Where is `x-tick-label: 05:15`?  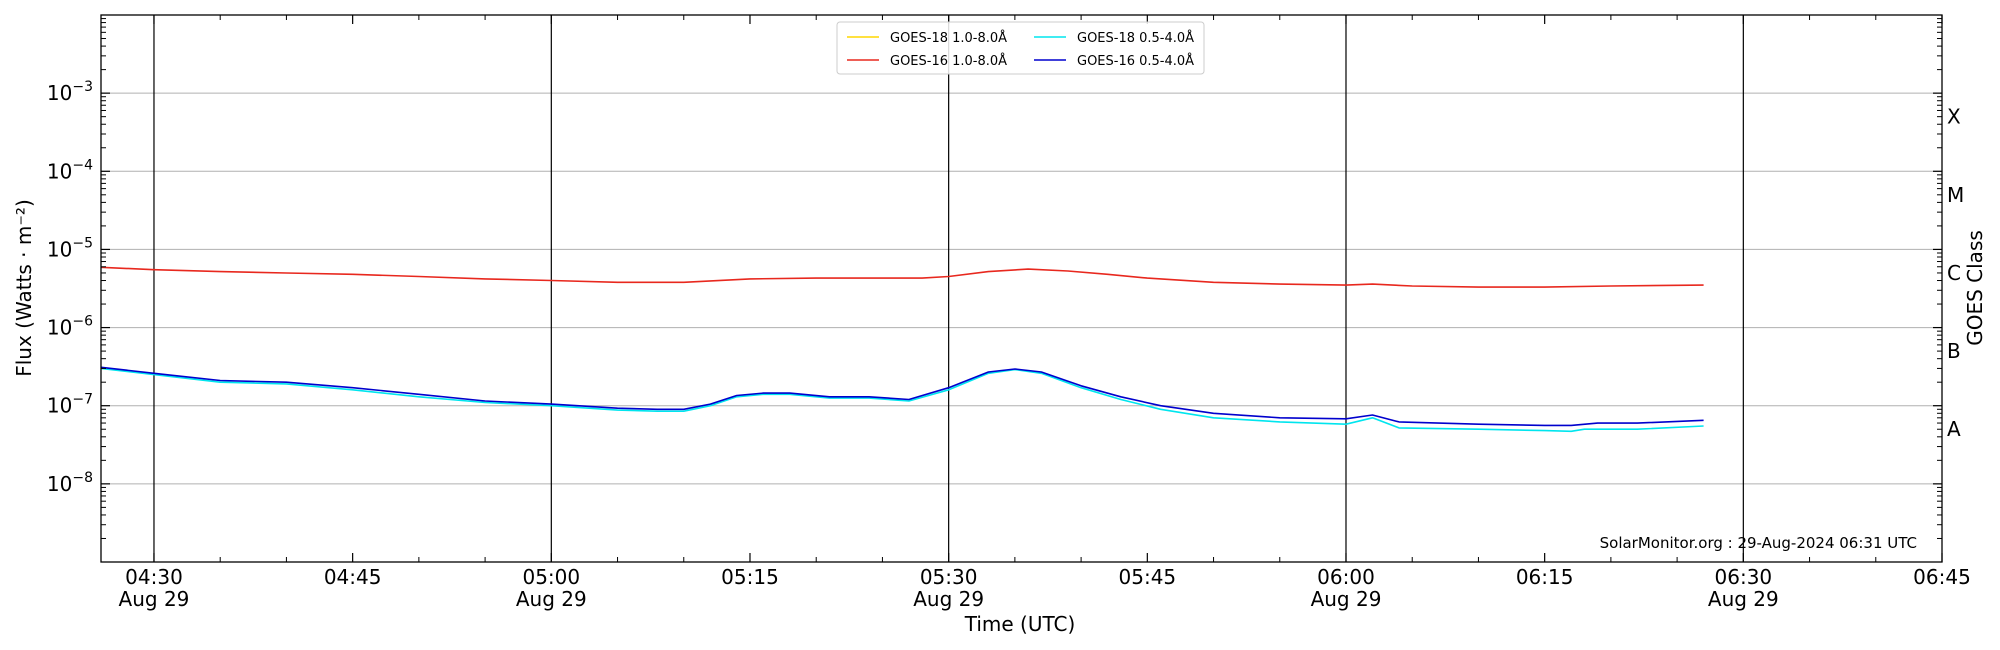 x-tick-label: 05:15 is located at coordinates (750, 577).